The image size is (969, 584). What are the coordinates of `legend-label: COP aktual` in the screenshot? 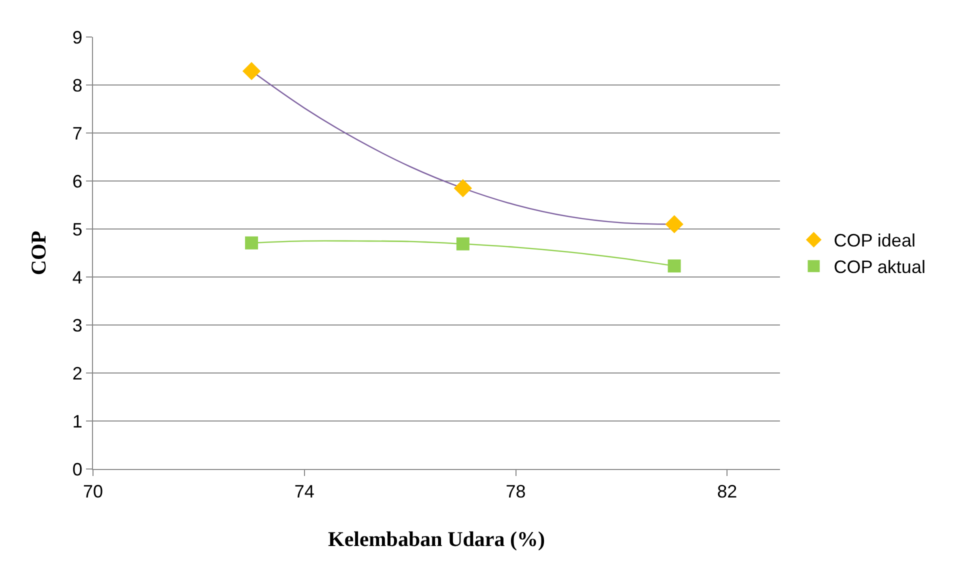 It's located at (880, 267).